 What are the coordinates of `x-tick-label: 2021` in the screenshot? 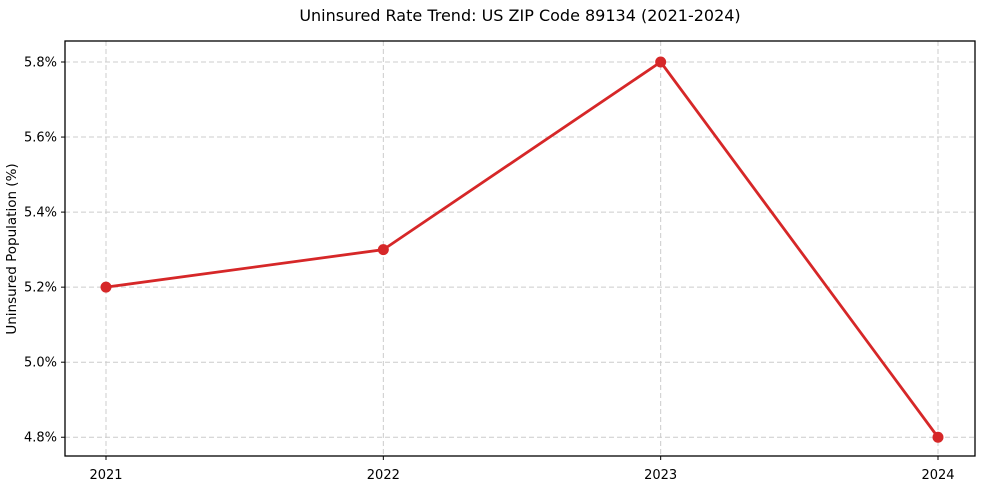 It's located at (105, 475).